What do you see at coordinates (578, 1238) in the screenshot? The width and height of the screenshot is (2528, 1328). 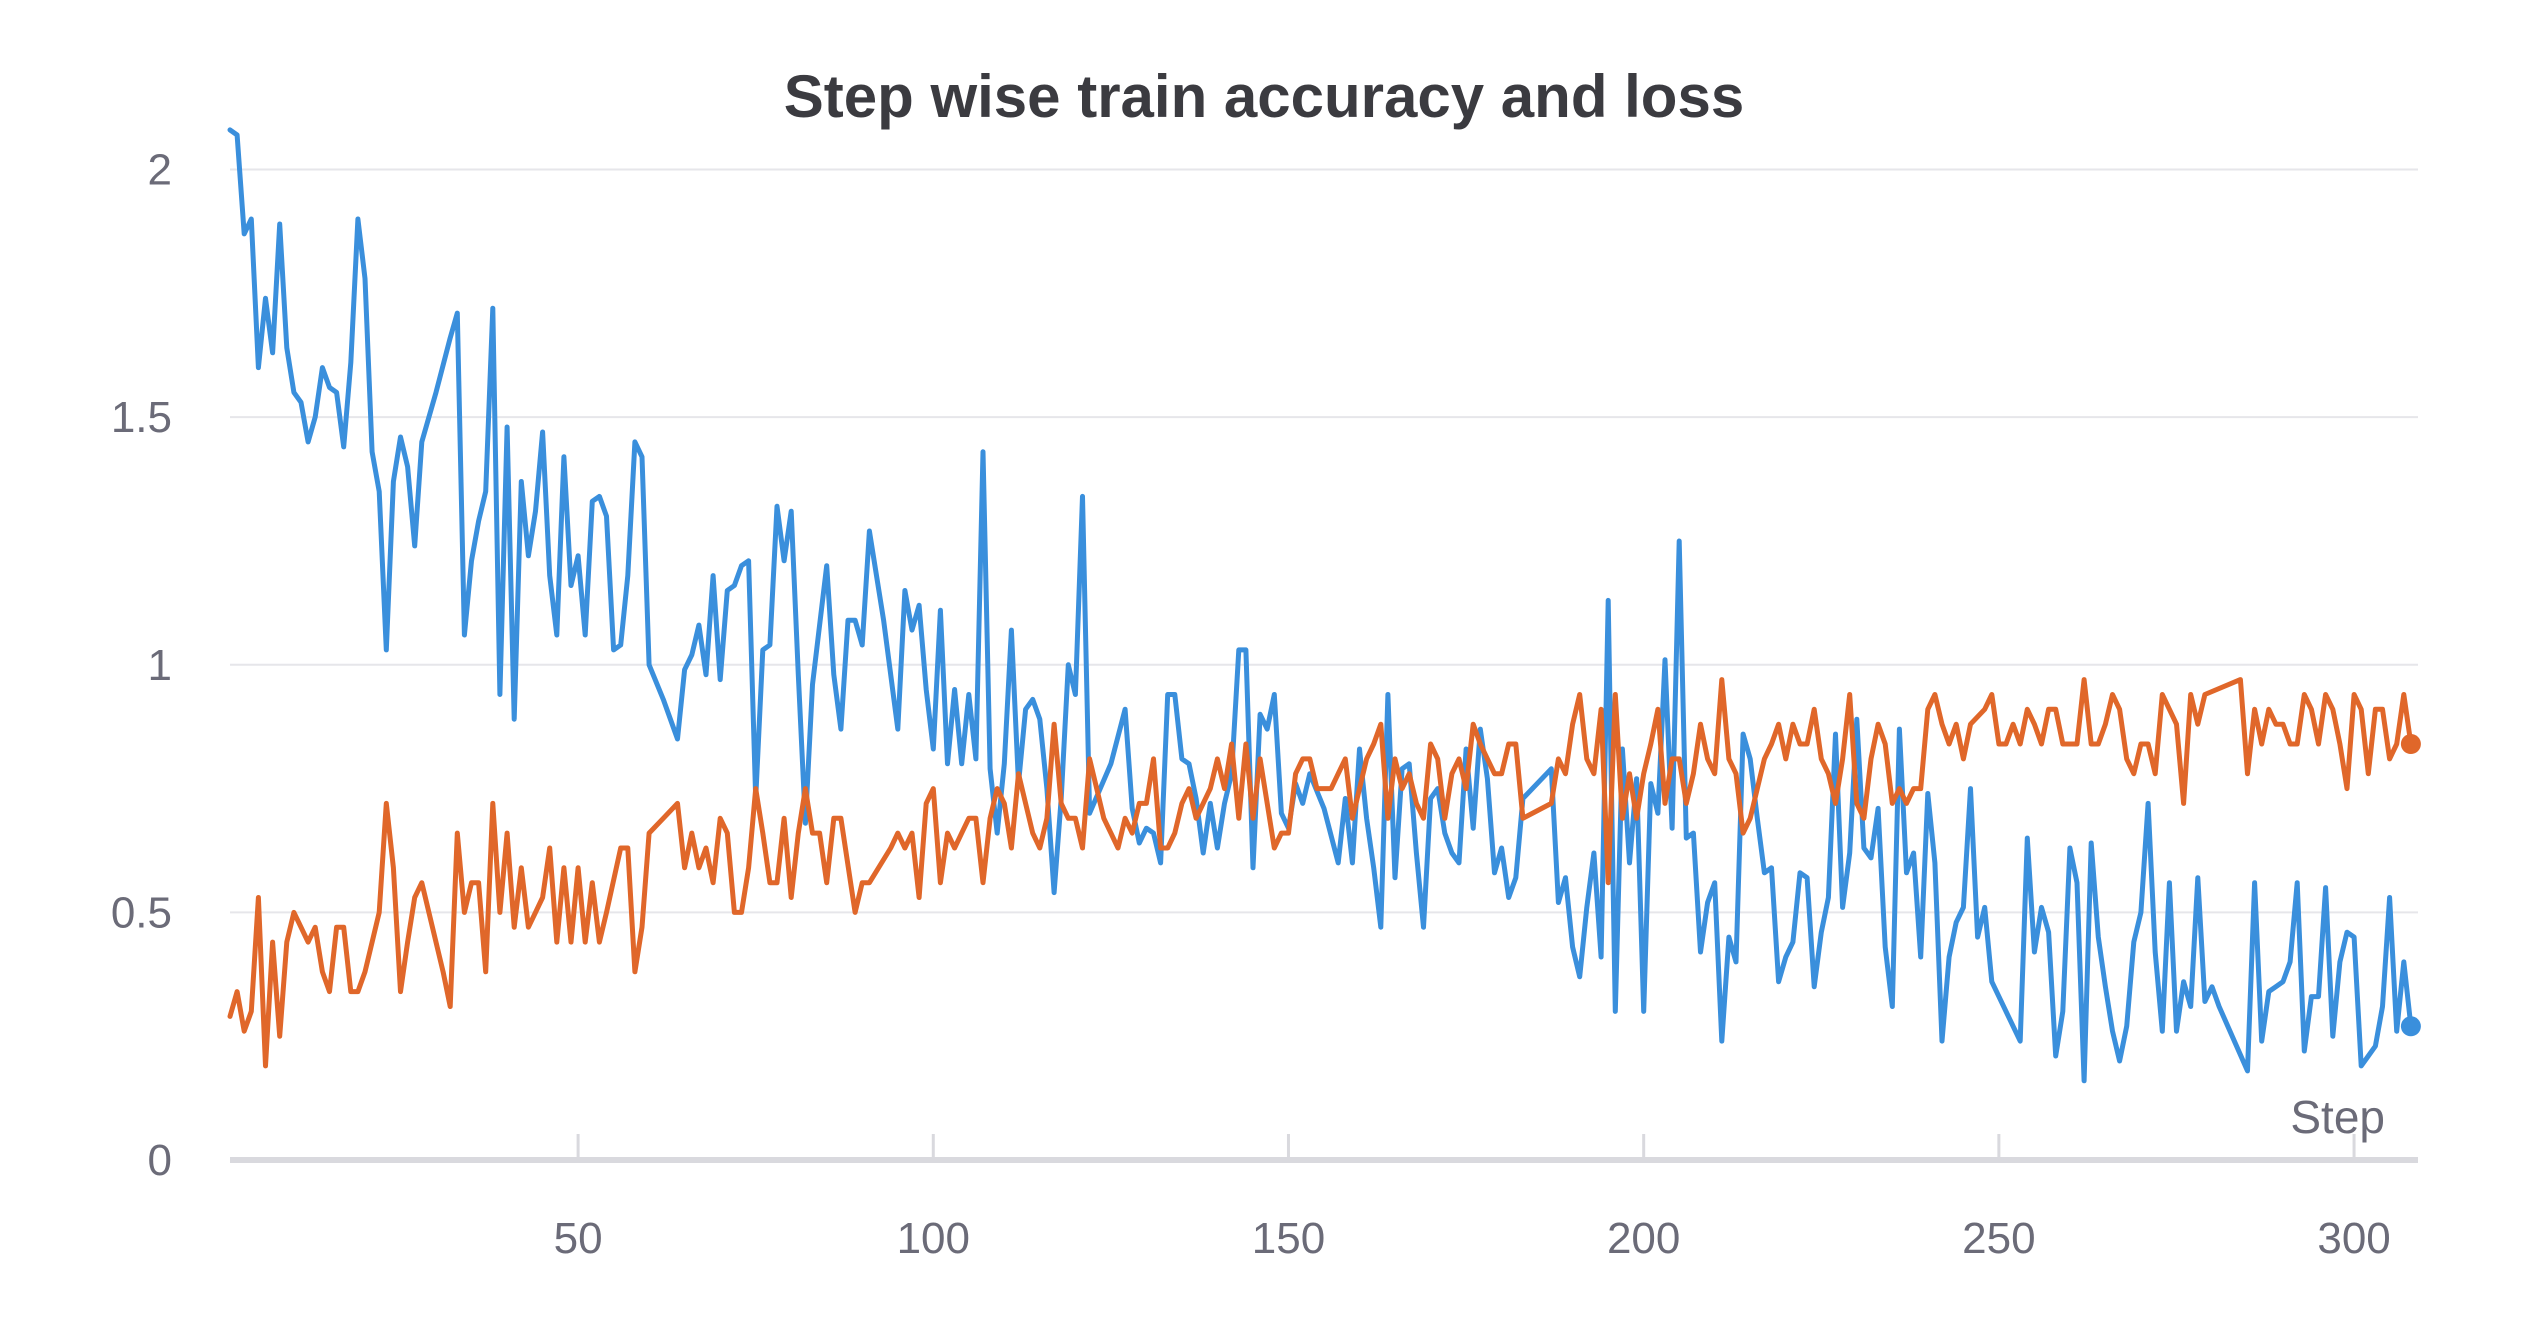 I see `x-tick-label: 50` at bounding box center [578, 1238].